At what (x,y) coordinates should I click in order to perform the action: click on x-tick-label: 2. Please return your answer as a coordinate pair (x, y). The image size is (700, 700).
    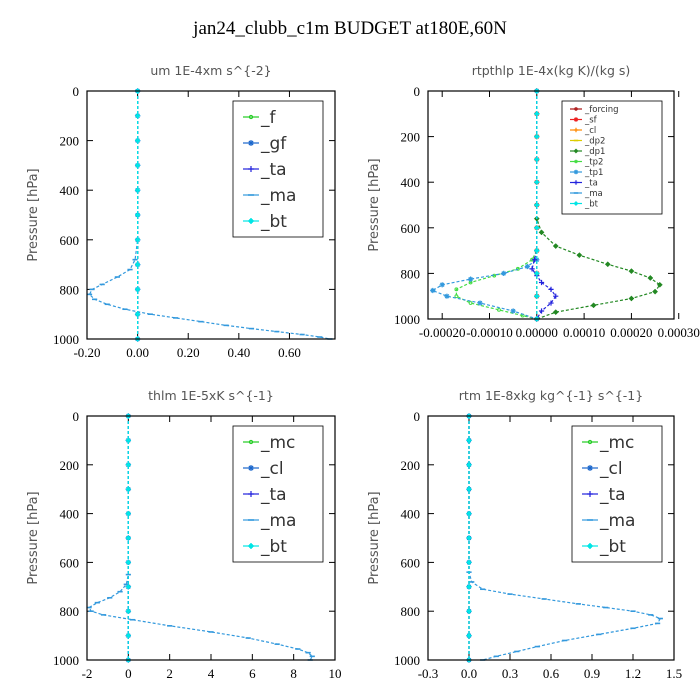
    Looking at the image, I should click on (169, 673).